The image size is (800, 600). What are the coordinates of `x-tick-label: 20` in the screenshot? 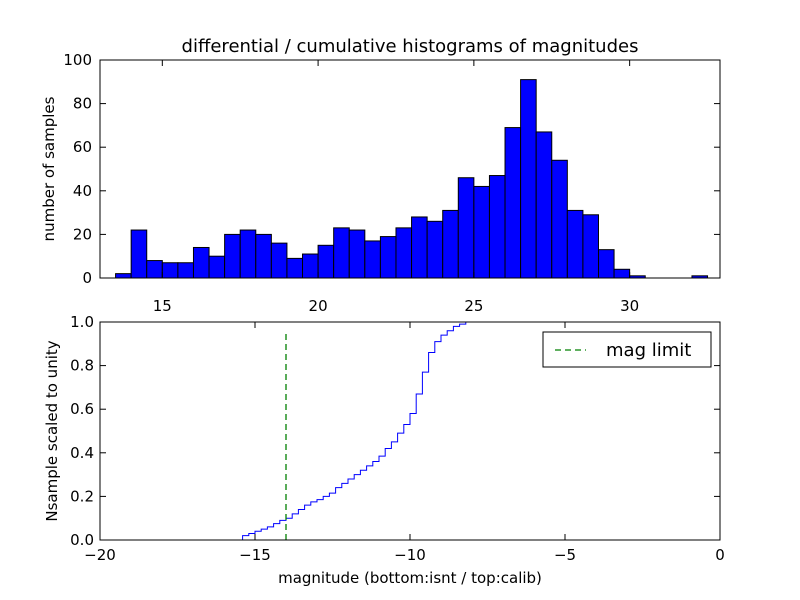 It's located at (318, 306).